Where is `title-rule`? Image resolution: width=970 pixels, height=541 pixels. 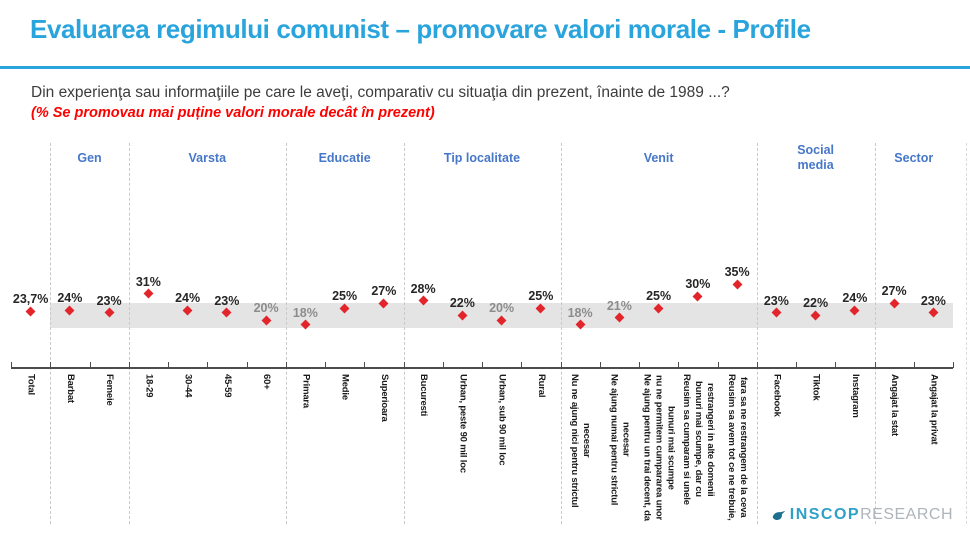 title-rule is located at coordinates (485, 67).